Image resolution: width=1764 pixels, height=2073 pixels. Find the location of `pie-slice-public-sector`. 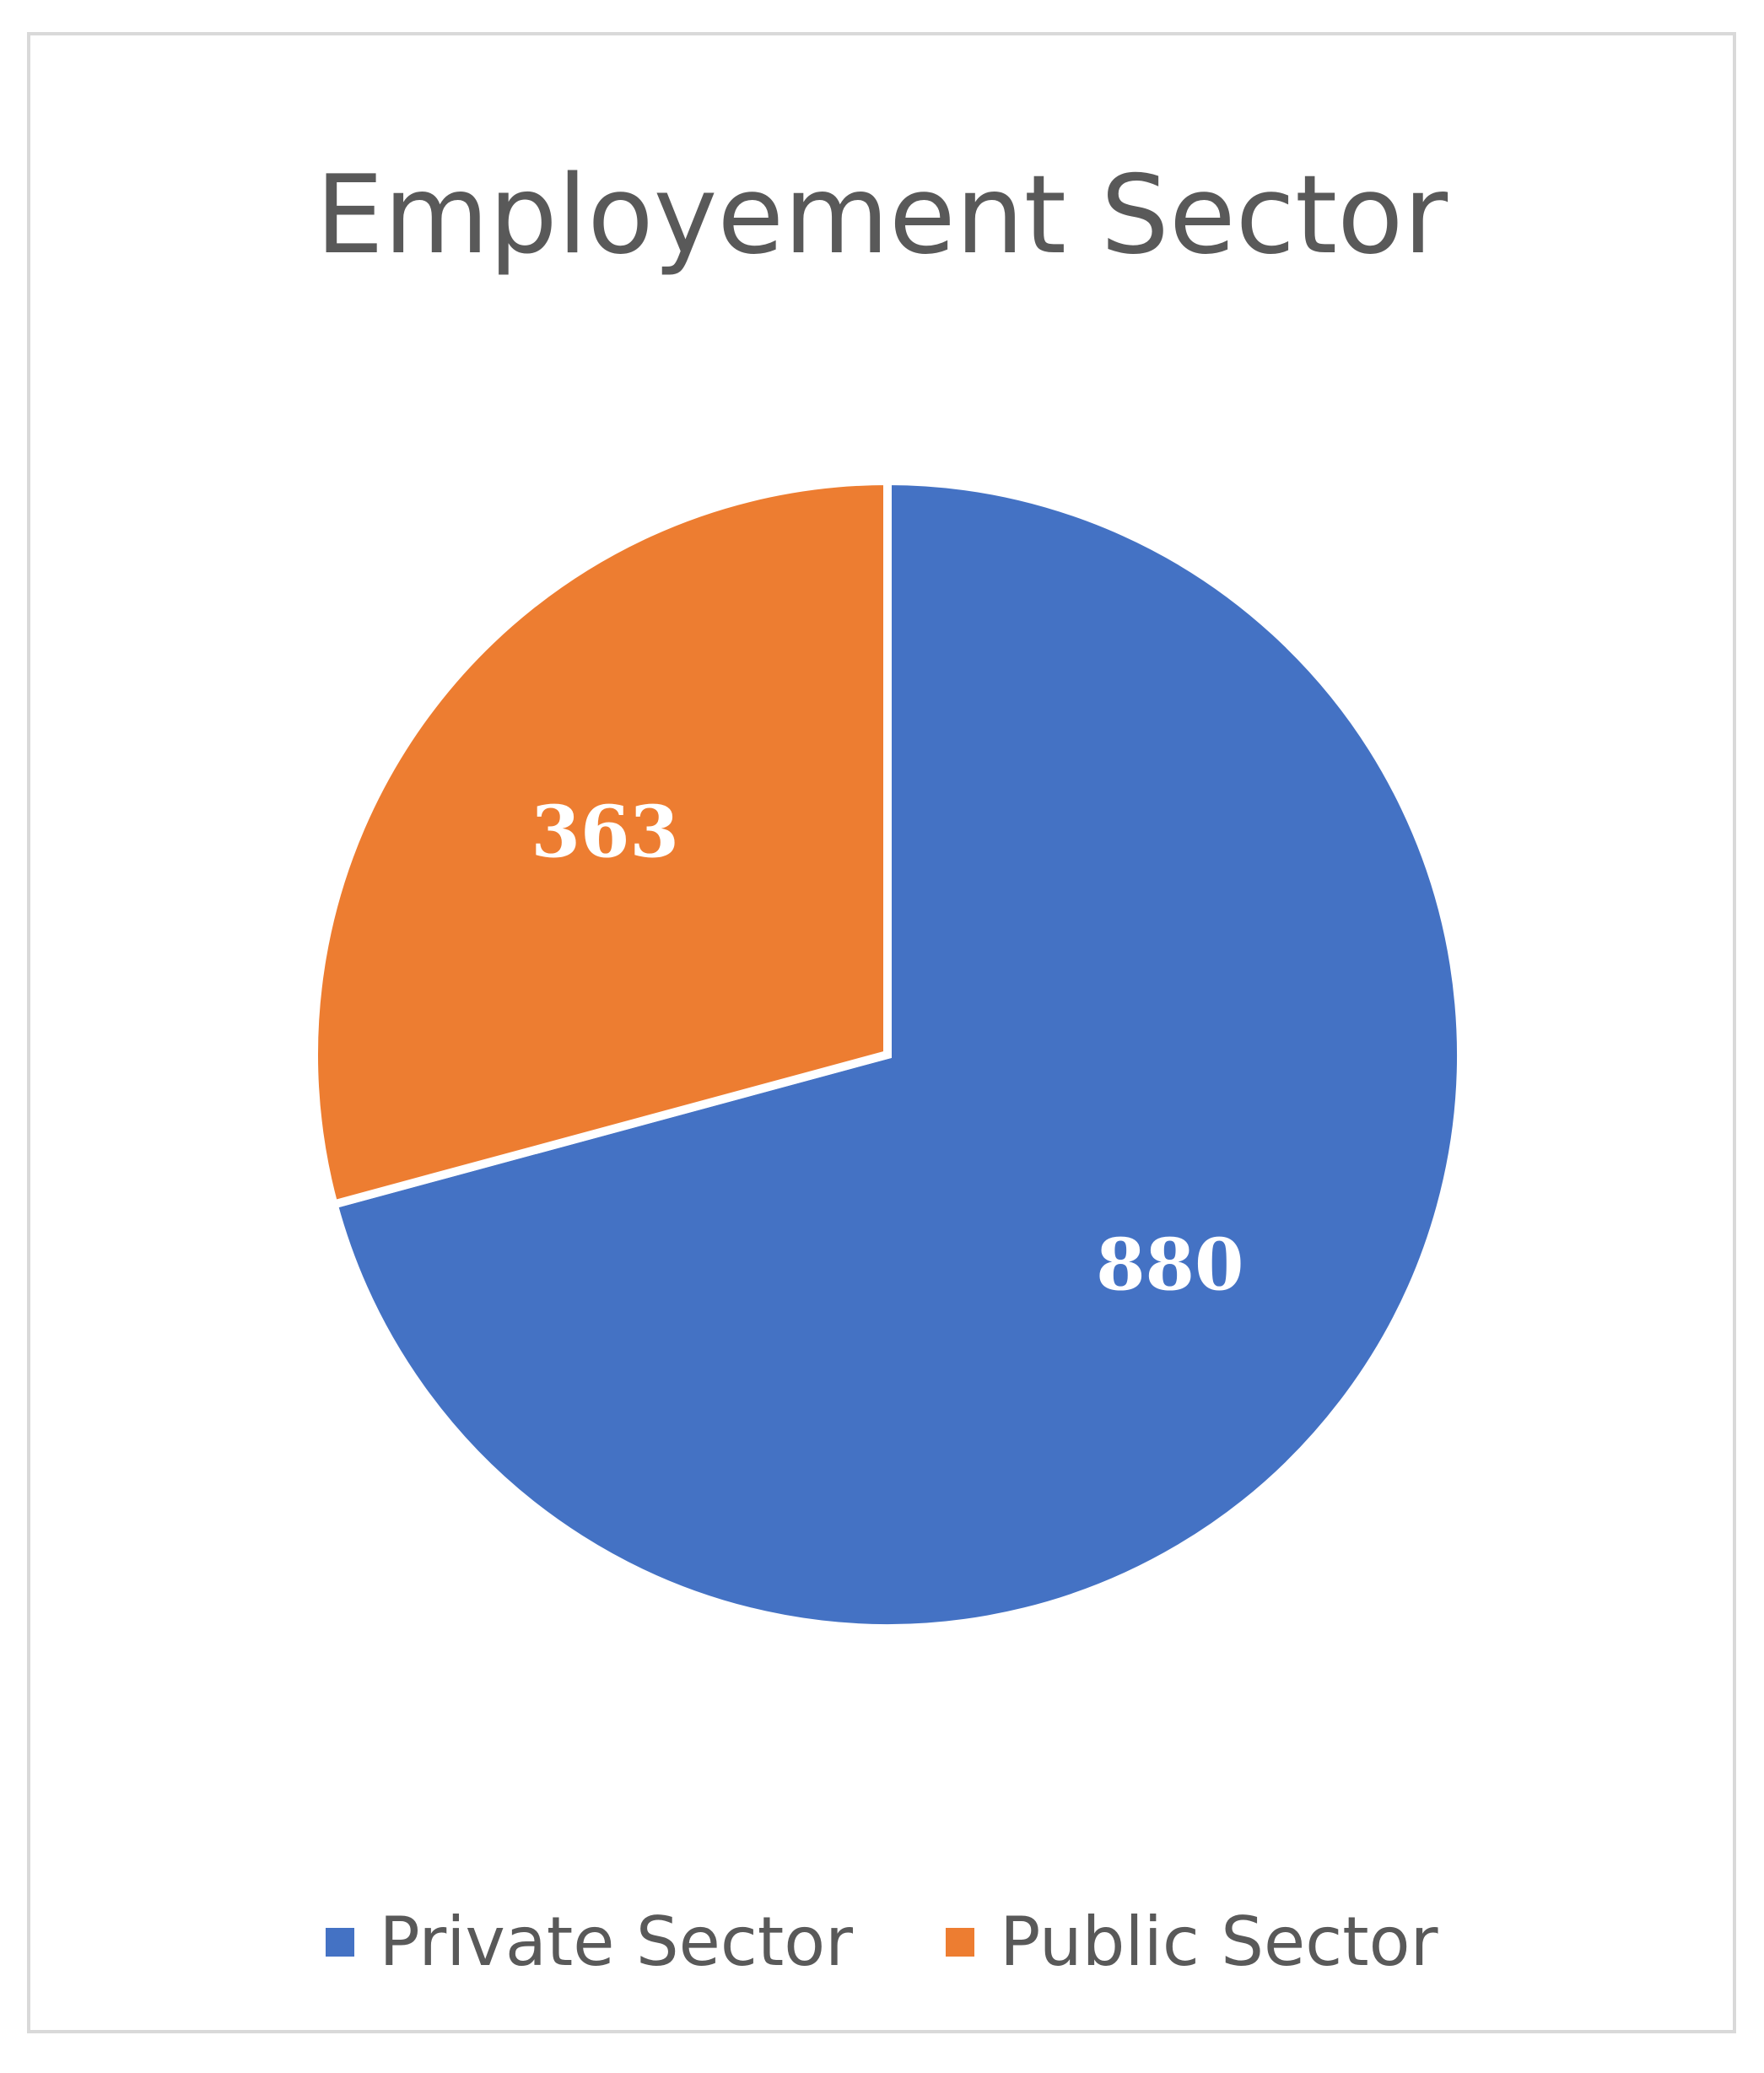

pie-slice-public-sector is located at coordinates (601, 843).